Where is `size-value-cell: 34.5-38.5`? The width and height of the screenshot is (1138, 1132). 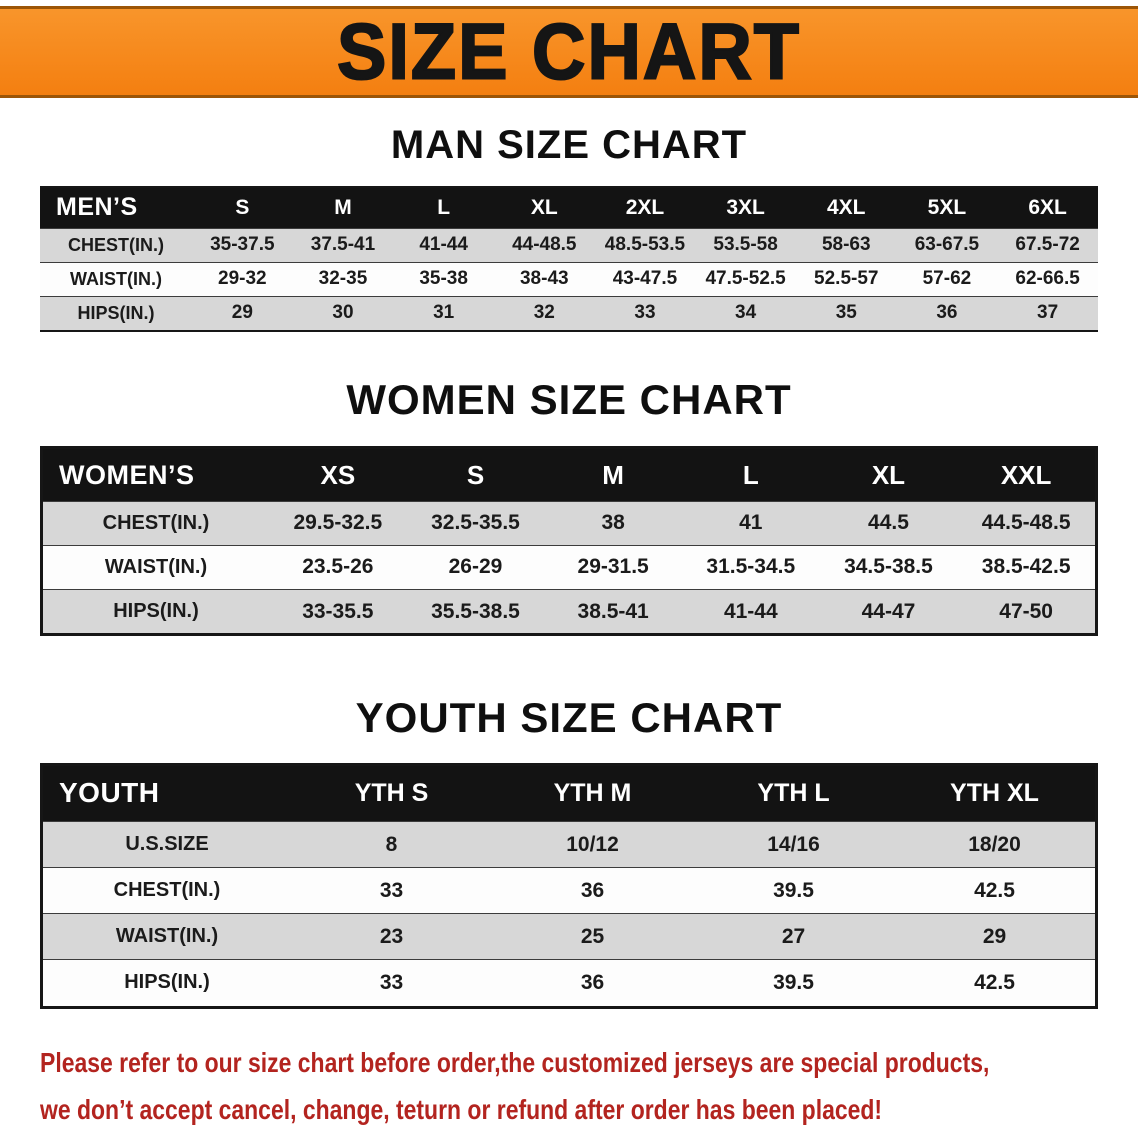 size-value-cell: 34.5-38.5 is located at coordinates (888, 567).